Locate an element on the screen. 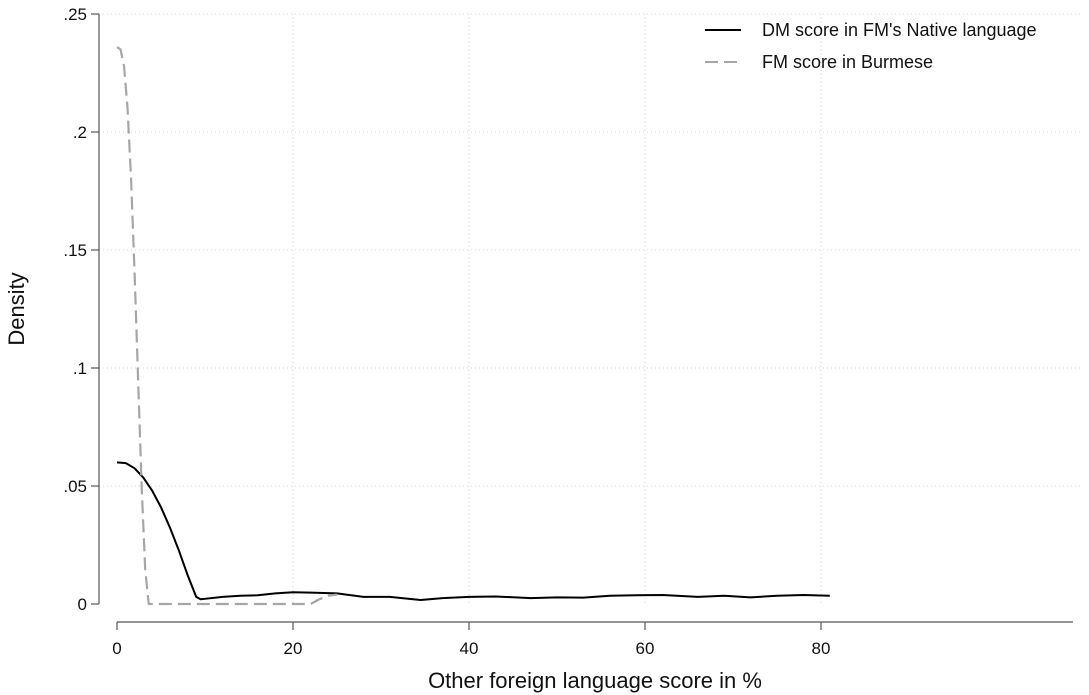  x-tick-label-0: 0 is located at coordinates (116, 648).